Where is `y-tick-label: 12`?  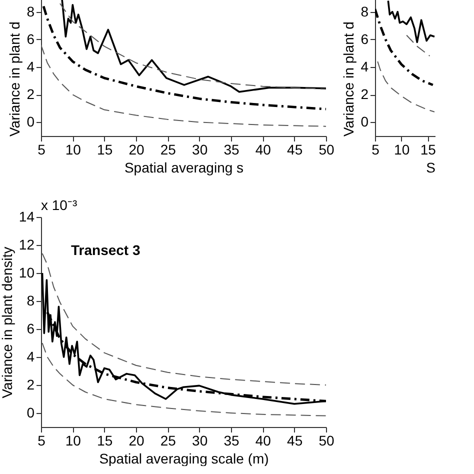 y-tick-label: 12 is located at coordinates (26, 244).